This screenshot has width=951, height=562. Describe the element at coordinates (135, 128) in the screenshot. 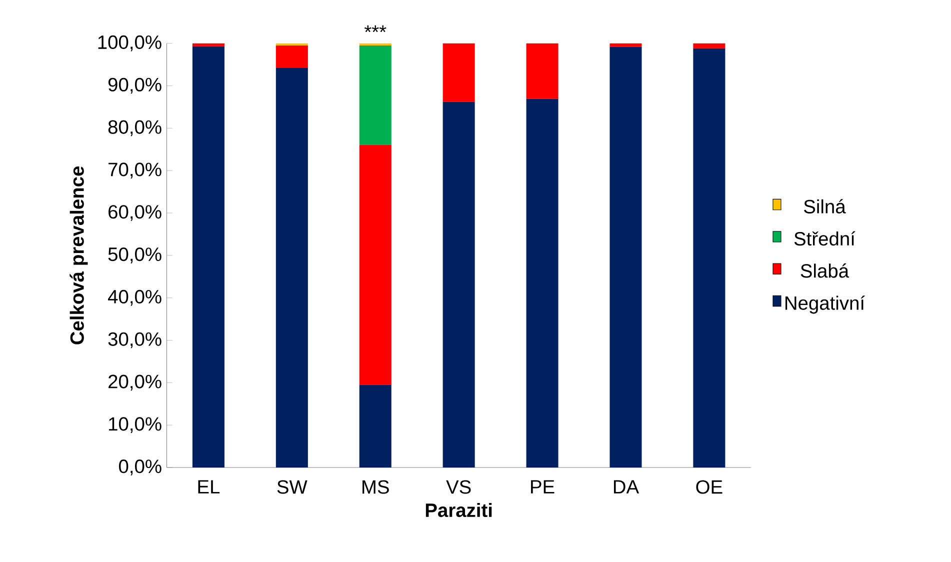

I see `y-tick-label: 80,0%` at that location.